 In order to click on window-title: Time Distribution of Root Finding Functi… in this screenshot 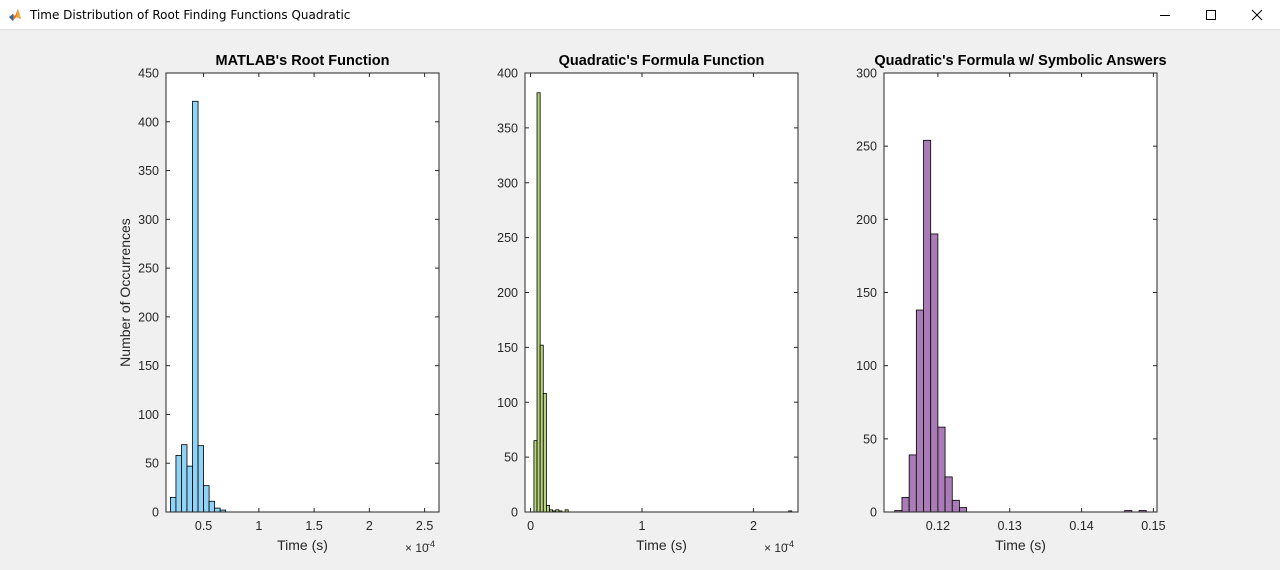, I will do `click(190, 15)`.